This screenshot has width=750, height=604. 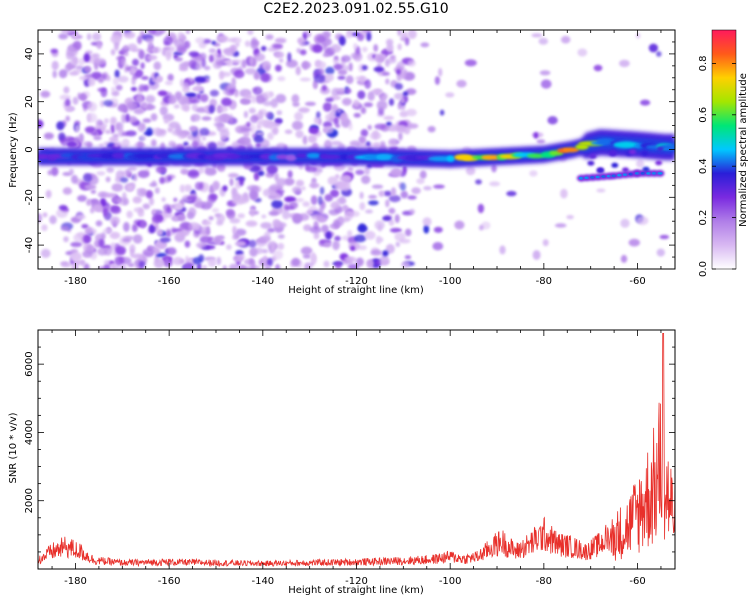 I want to click on colorbar-label: Normalized spectral amplitude, so click(x=743, y=150).